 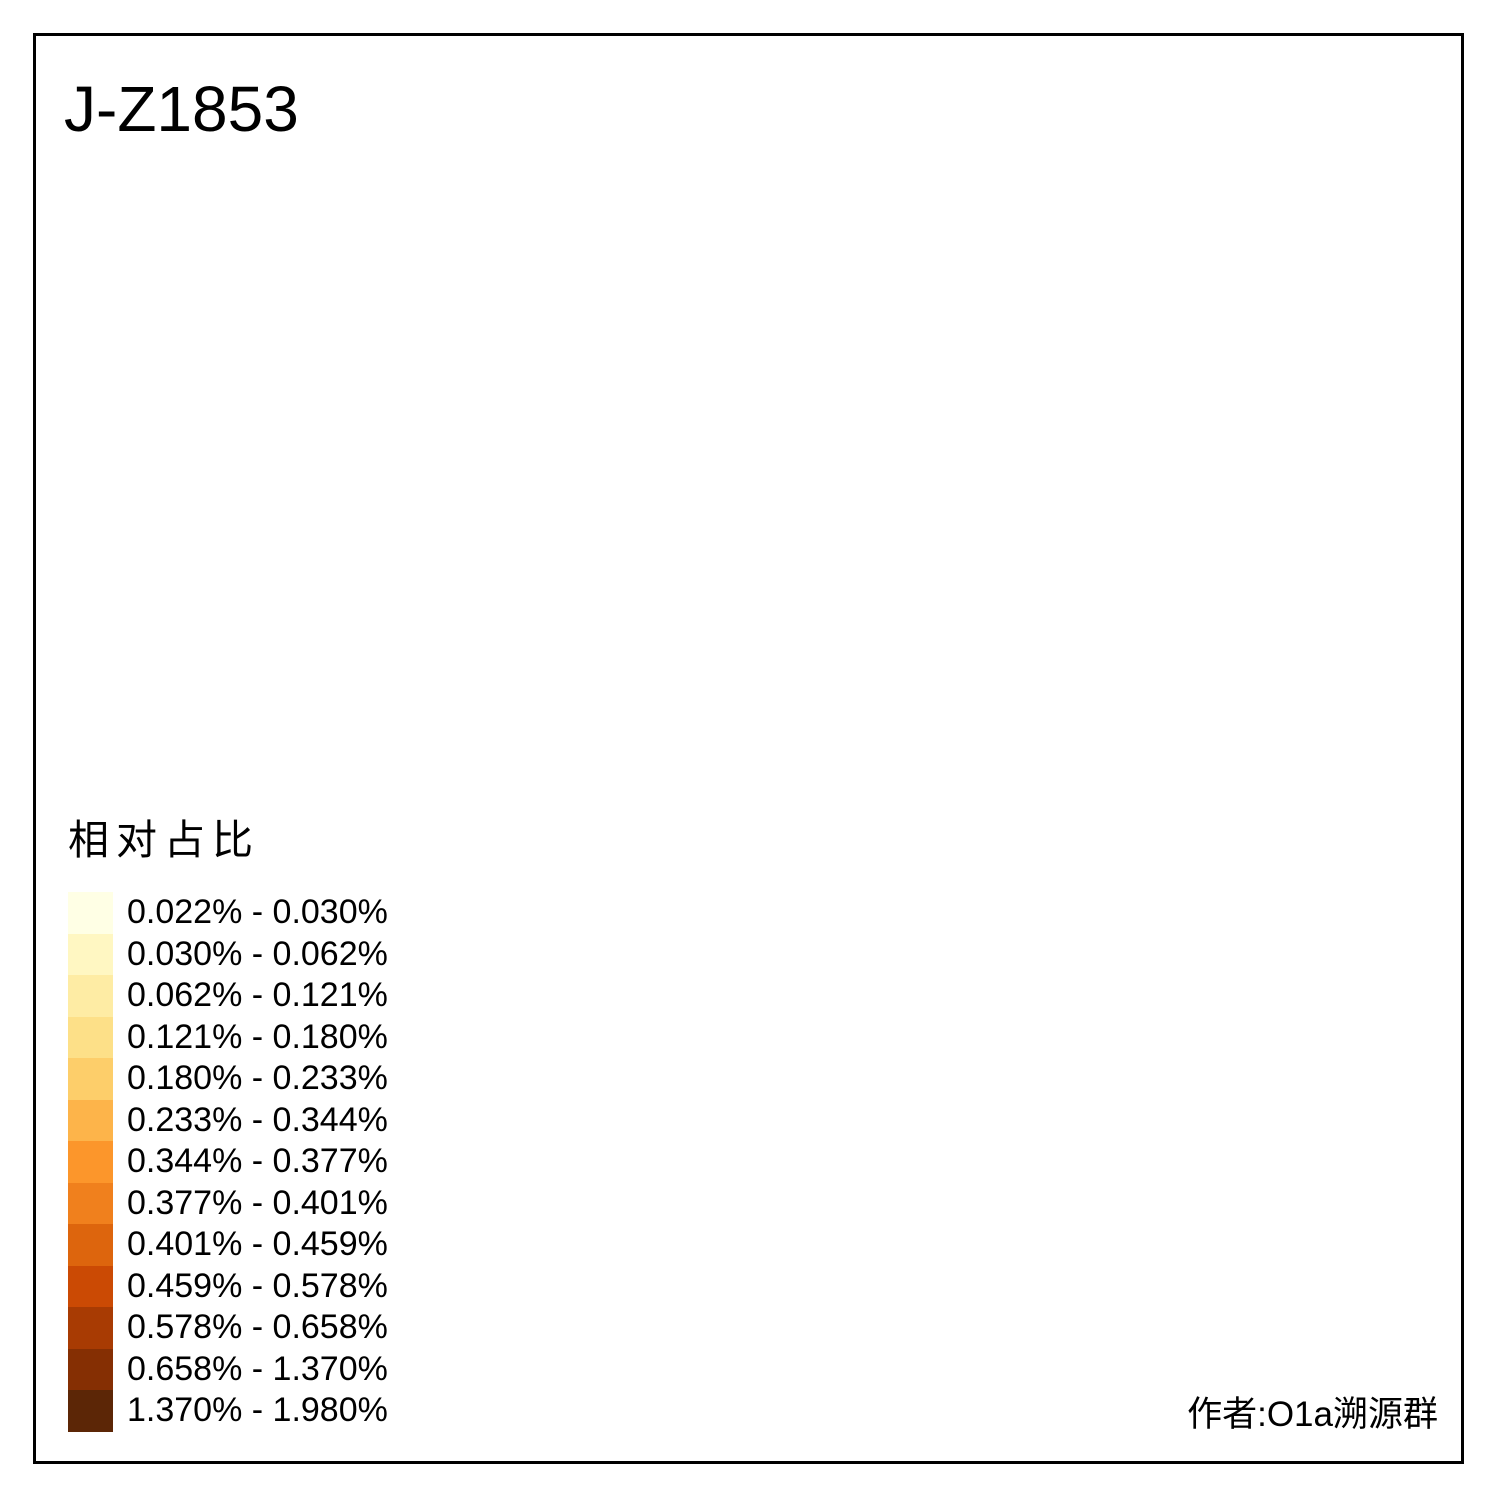 I want to click on legend-item: 0.459% - 0.578%, so click(x=228, y=1286).